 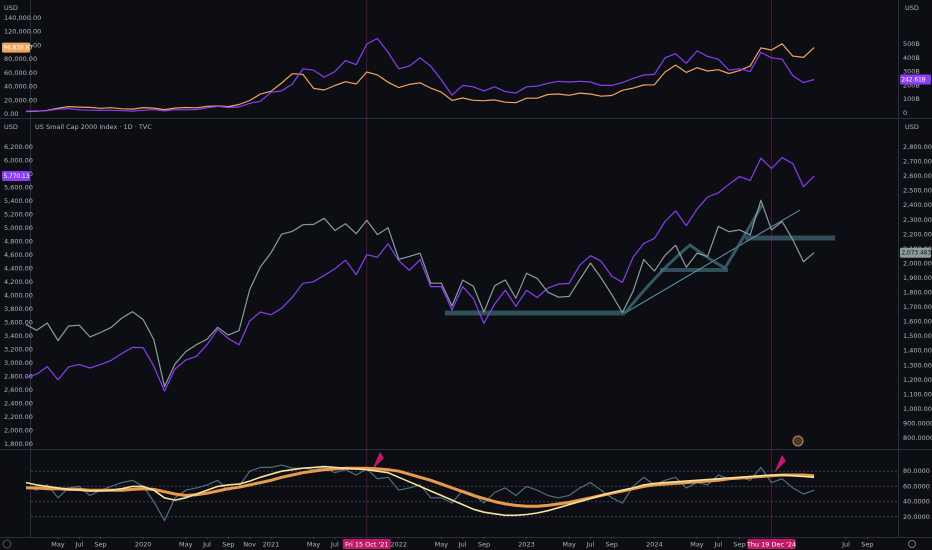 I want to click on y2-tick-label: 40.0000, so click(x=916, y=502).